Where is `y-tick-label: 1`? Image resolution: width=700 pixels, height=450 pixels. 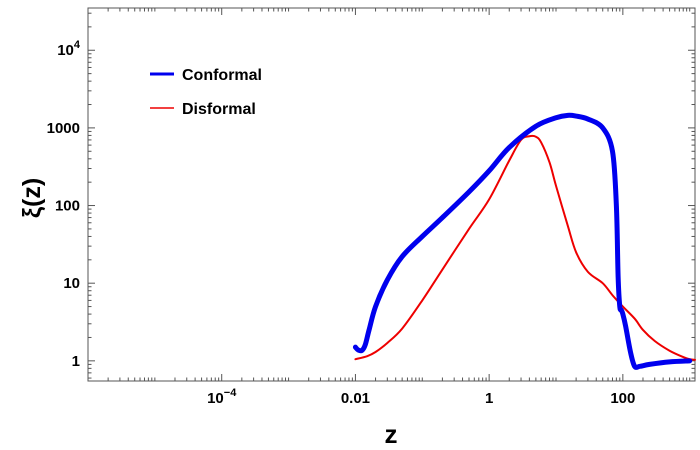
y-tick-label: 1 is located at coordinates (76, 361).